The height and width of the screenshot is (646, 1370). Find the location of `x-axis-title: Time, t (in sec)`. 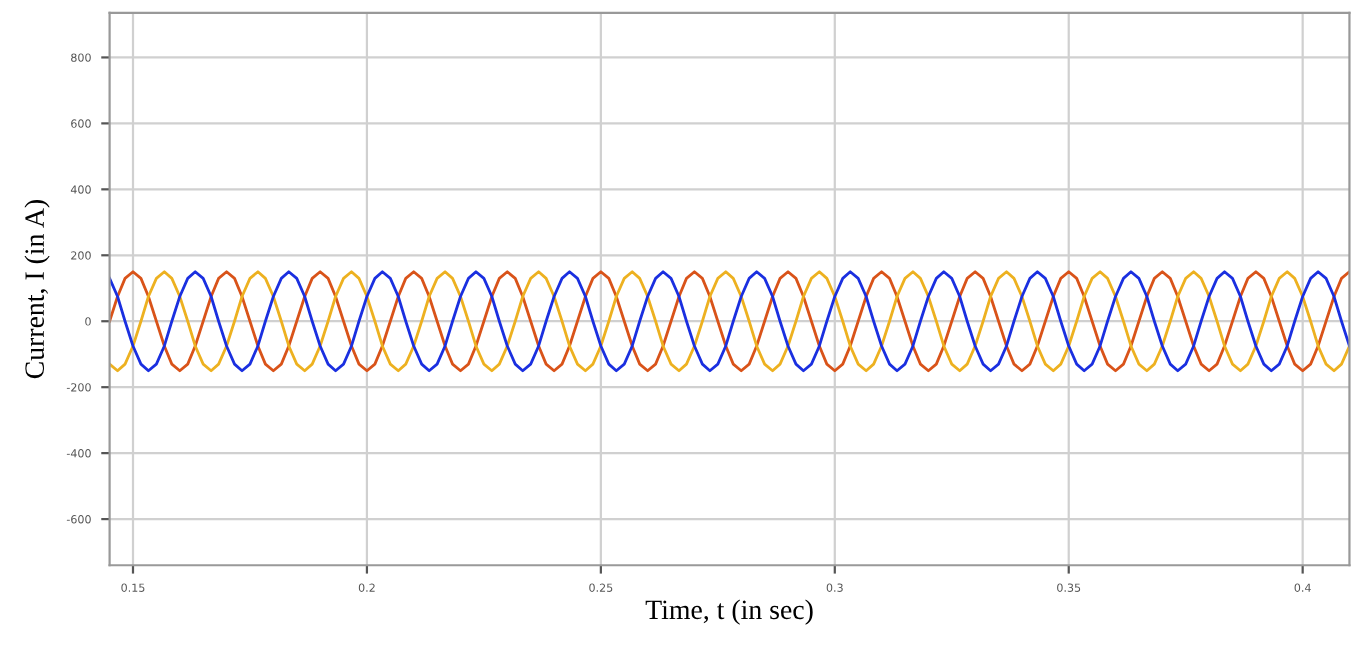

x-axis-title: Time, t (in sec) is located at coordinates (729, 612).